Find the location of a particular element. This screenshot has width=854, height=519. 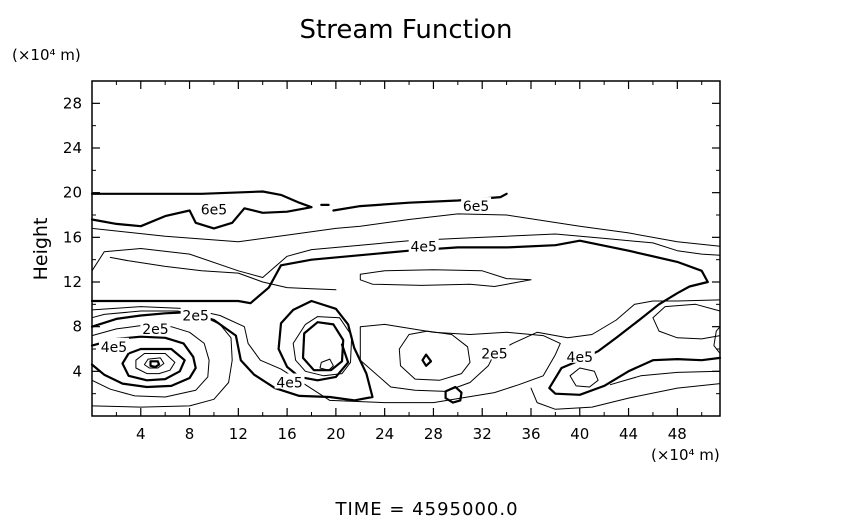

y-axis-unit: (×10⁴ m) is located at coordinates (46, 55).